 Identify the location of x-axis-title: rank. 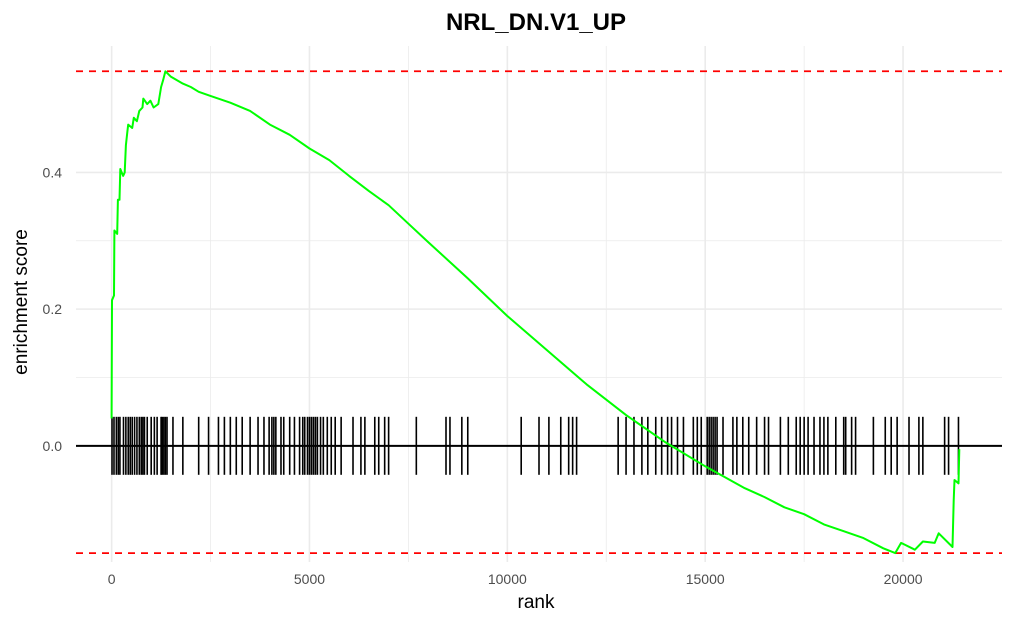
(536, 602).